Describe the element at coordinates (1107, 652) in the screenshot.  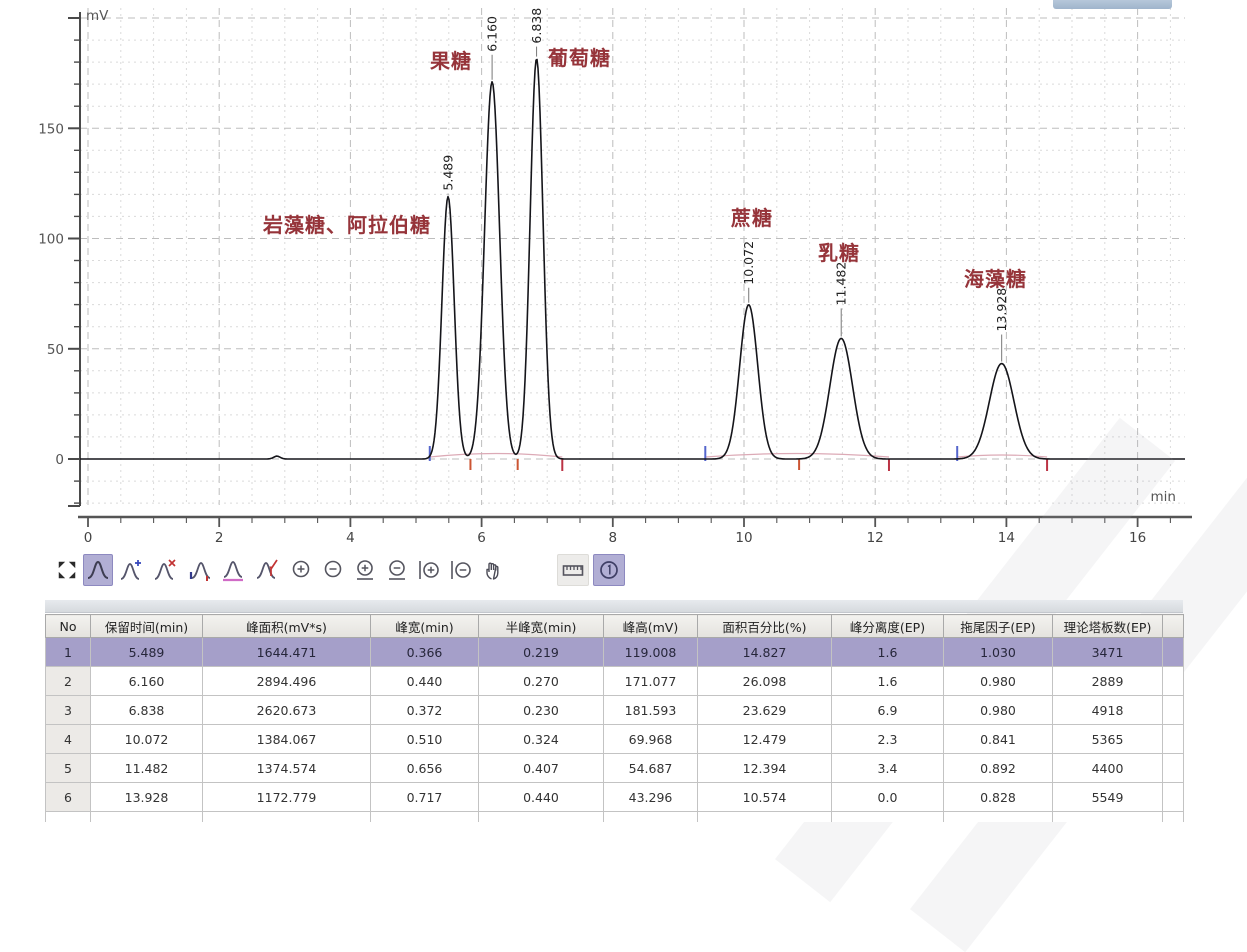
I see `table-cell: 3471` at that location.